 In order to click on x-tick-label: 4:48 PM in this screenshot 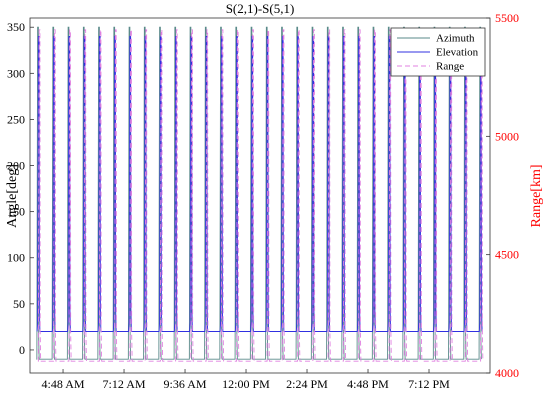, I will do `click(368, 384)`.